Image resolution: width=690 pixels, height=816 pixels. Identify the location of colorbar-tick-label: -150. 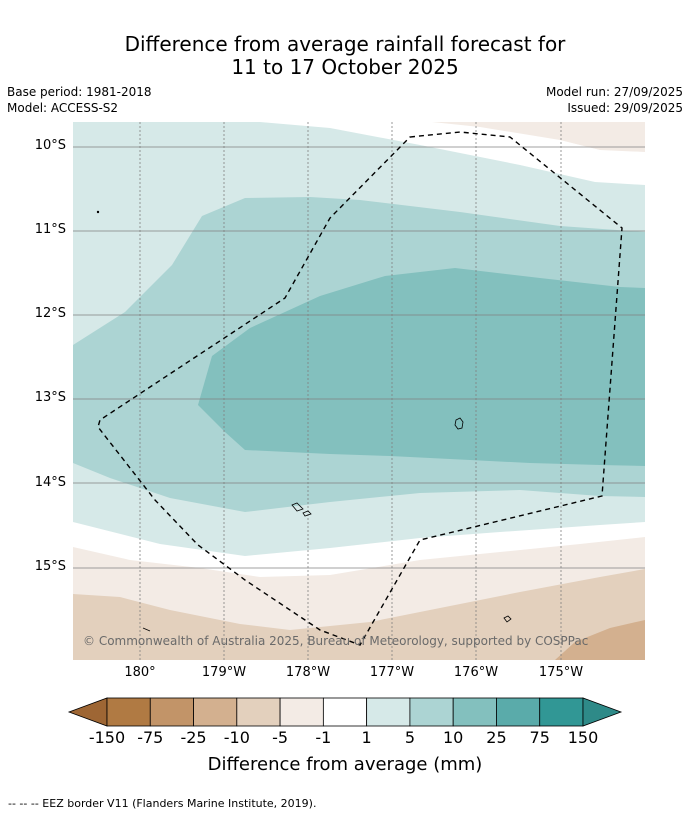
(107, 737).